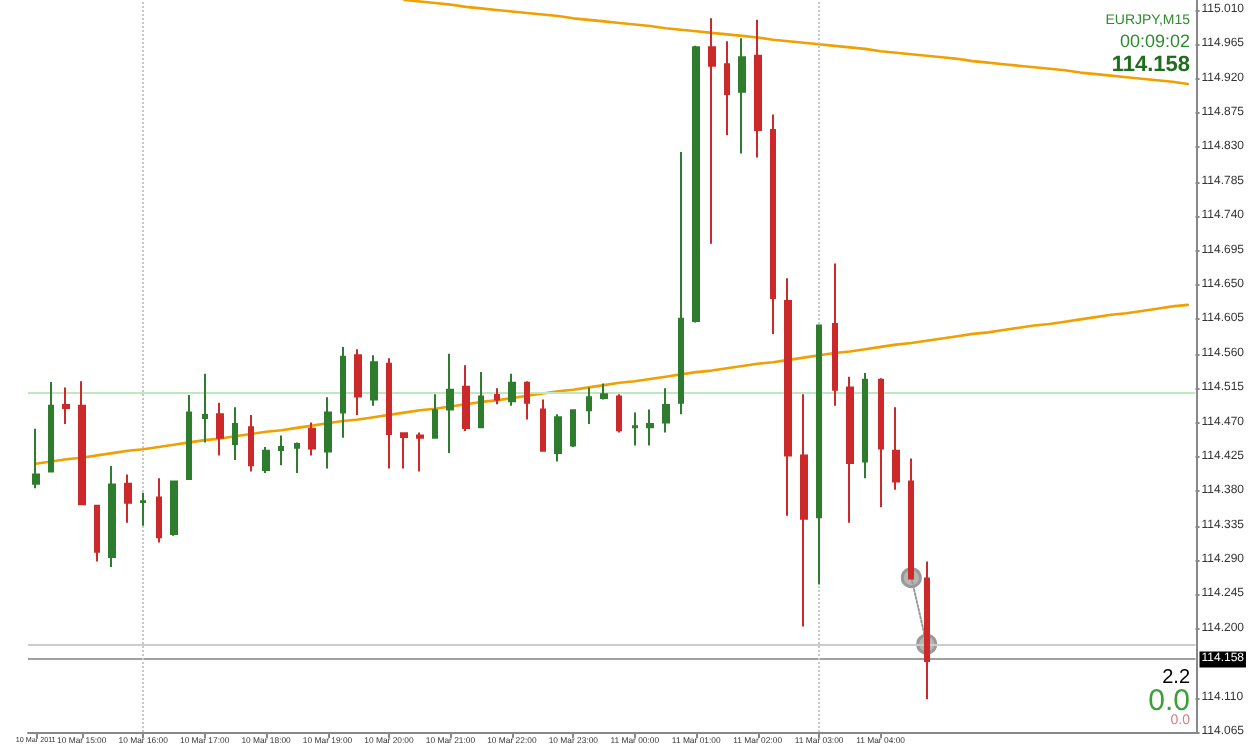 The width and height of the screenshot is (1250, 750). Describe the element at coordinates (1176, 678) in the screenshot. I see `annotation: 2.2` at that location.